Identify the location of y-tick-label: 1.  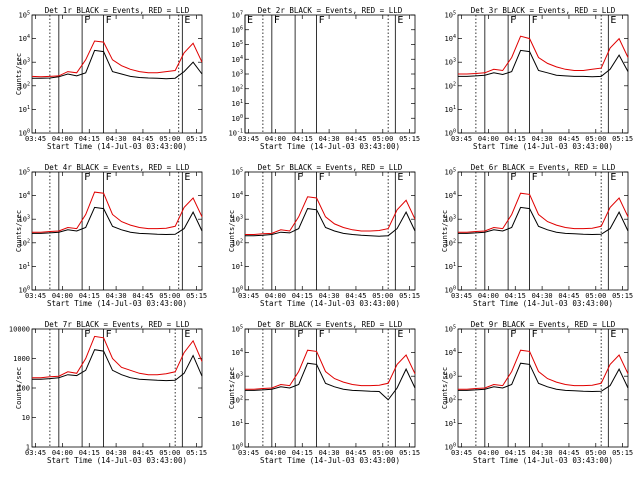
(28, 448).